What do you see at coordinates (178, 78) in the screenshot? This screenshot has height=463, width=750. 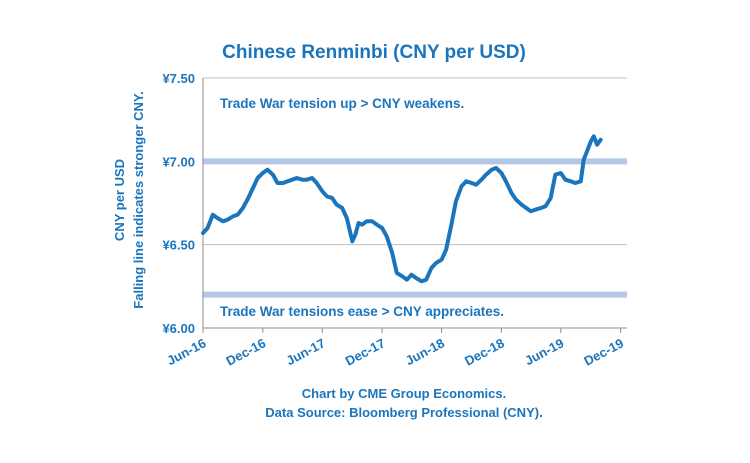 I see `y-tick-label: ¥7.50` at bounding box center [178, 78].